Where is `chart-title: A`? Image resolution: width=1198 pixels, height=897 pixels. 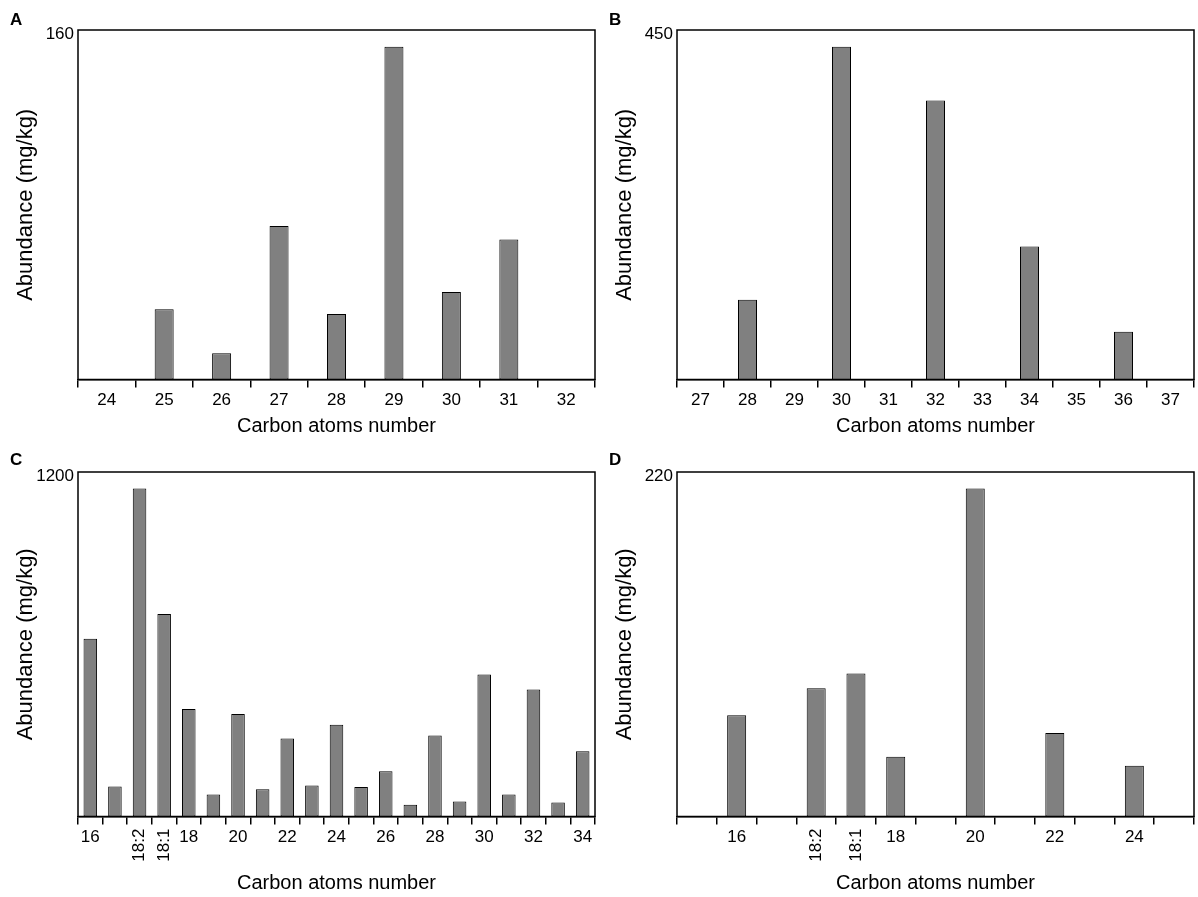
chart-title: A is located at coordinates (16, 20).